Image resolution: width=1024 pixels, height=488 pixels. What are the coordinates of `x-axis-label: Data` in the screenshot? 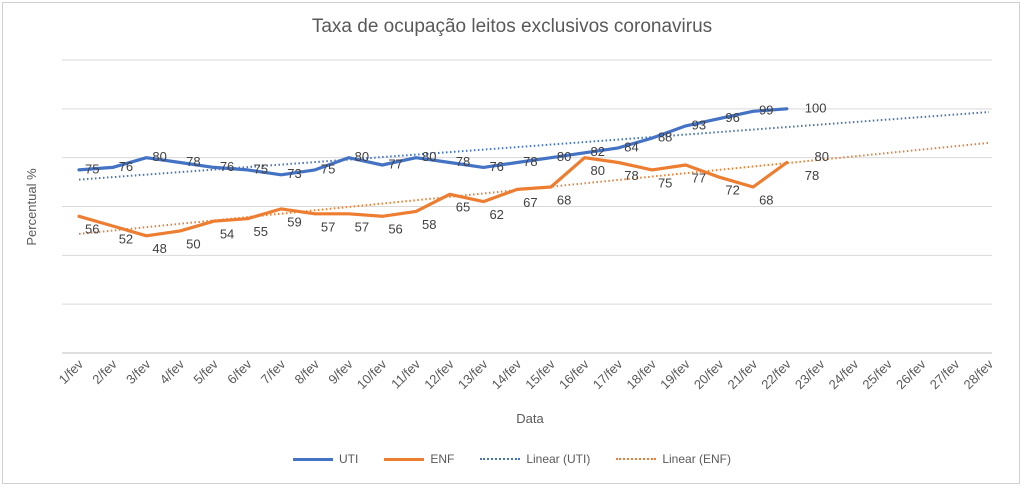 It's located at (530, 418).